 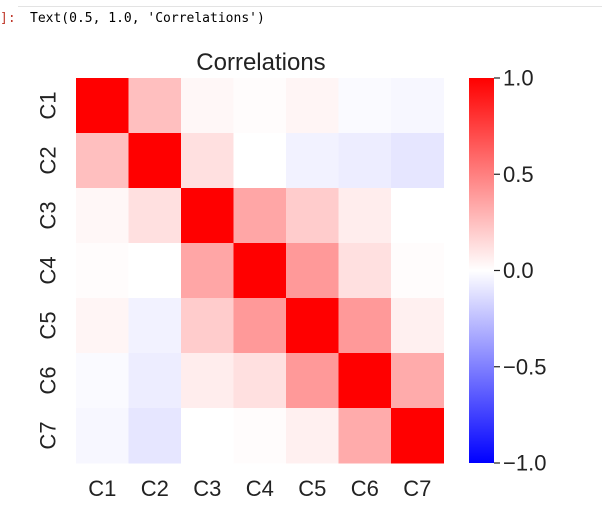 I want to click on heatmap-cell-c4-c7, so click(x=417, y=271).